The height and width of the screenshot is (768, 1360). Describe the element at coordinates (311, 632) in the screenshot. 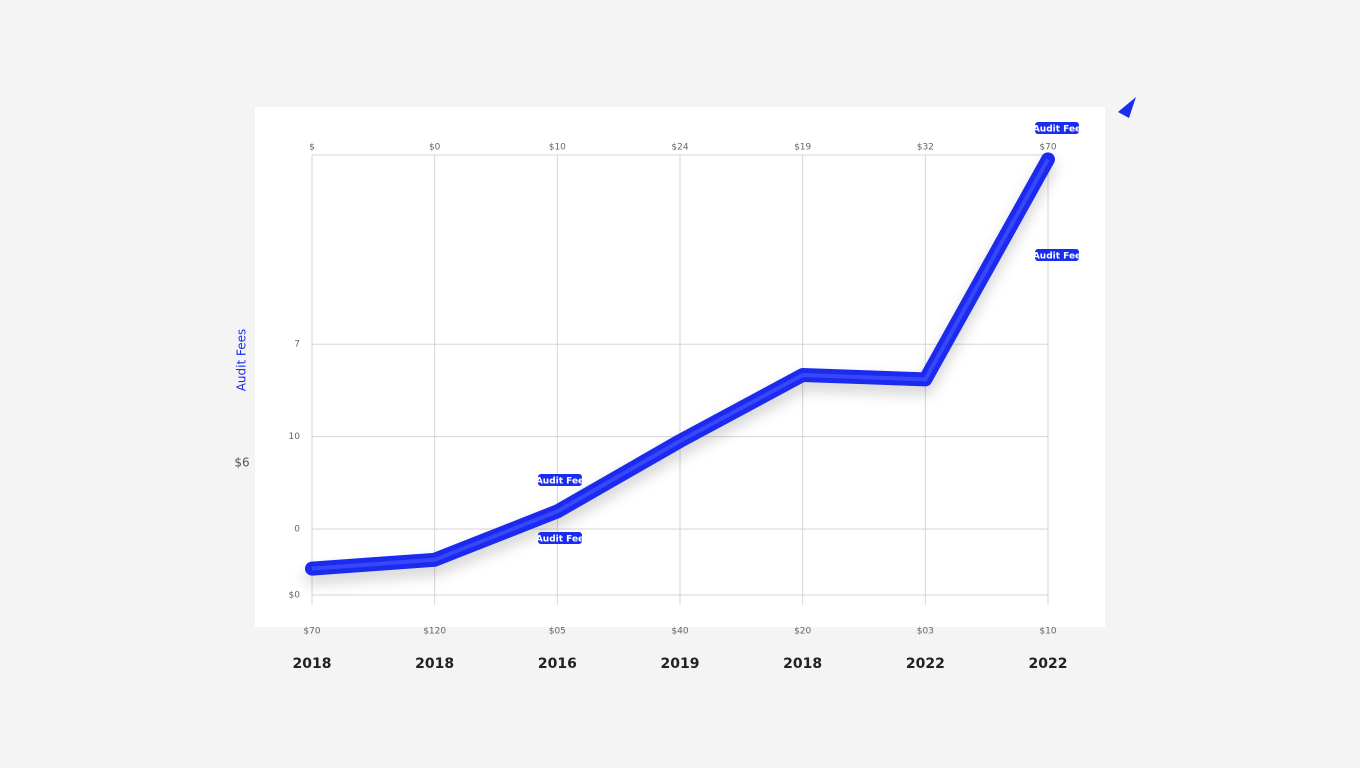

I see `sub-label: $70` at that location.